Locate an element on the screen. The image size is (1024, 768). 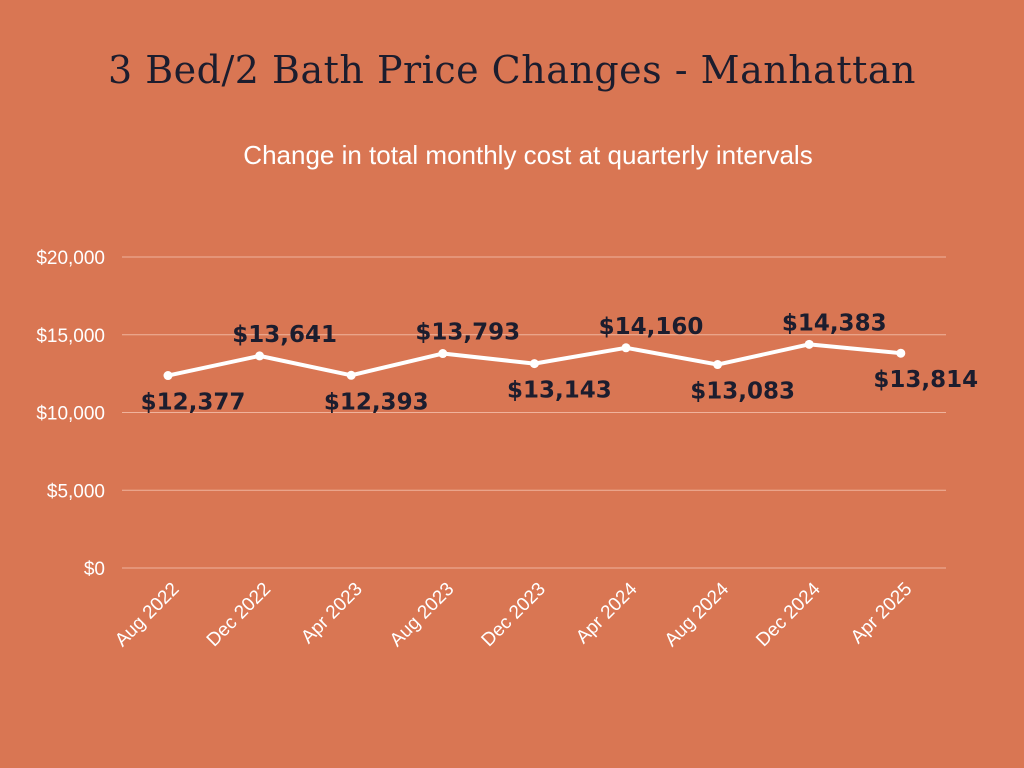
data-label: $13,814 is located at coordinates (925, 380).